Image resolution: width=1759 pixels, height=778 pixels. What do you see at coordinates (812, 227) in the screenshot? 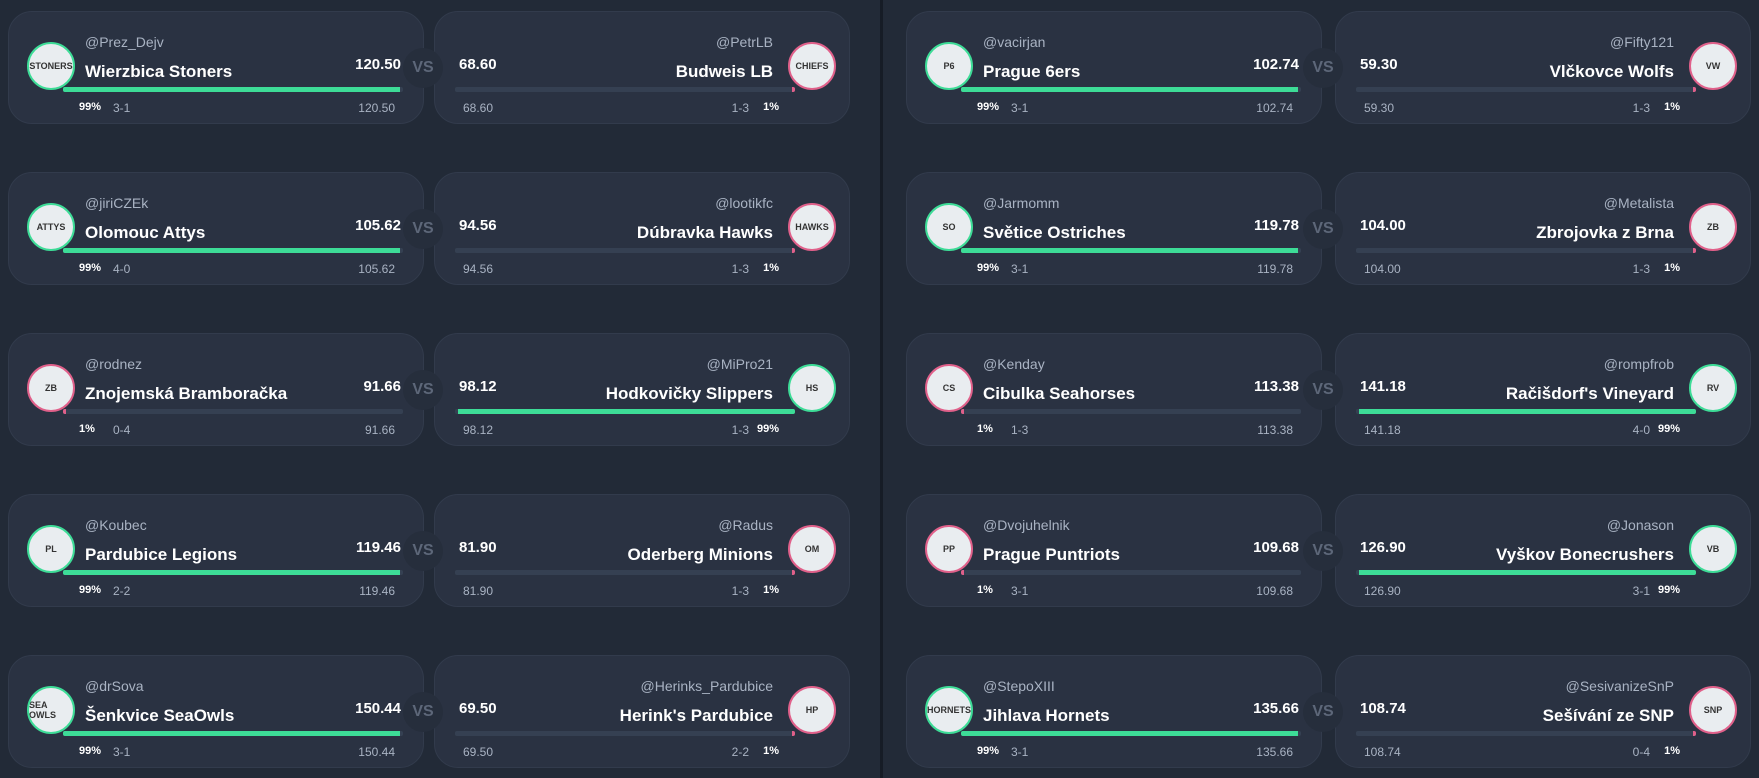
I see `team-logo-avatar: HAWKS` at bounding box center [812, 227].